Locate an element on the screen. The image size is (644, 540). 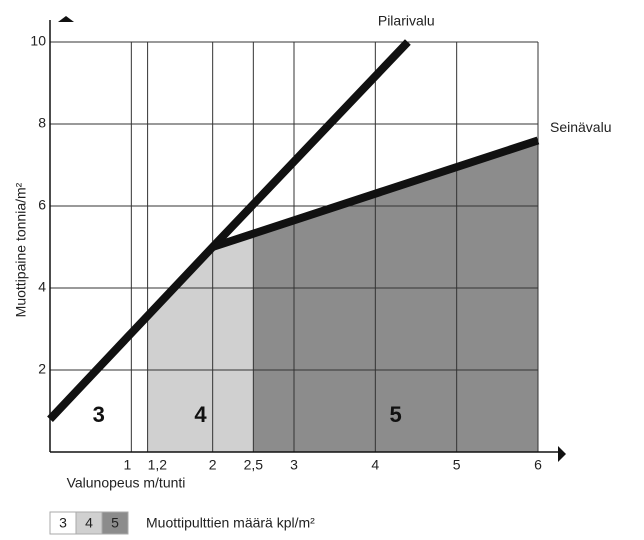
zone-label: 4 is located at coordinates (200, 414).